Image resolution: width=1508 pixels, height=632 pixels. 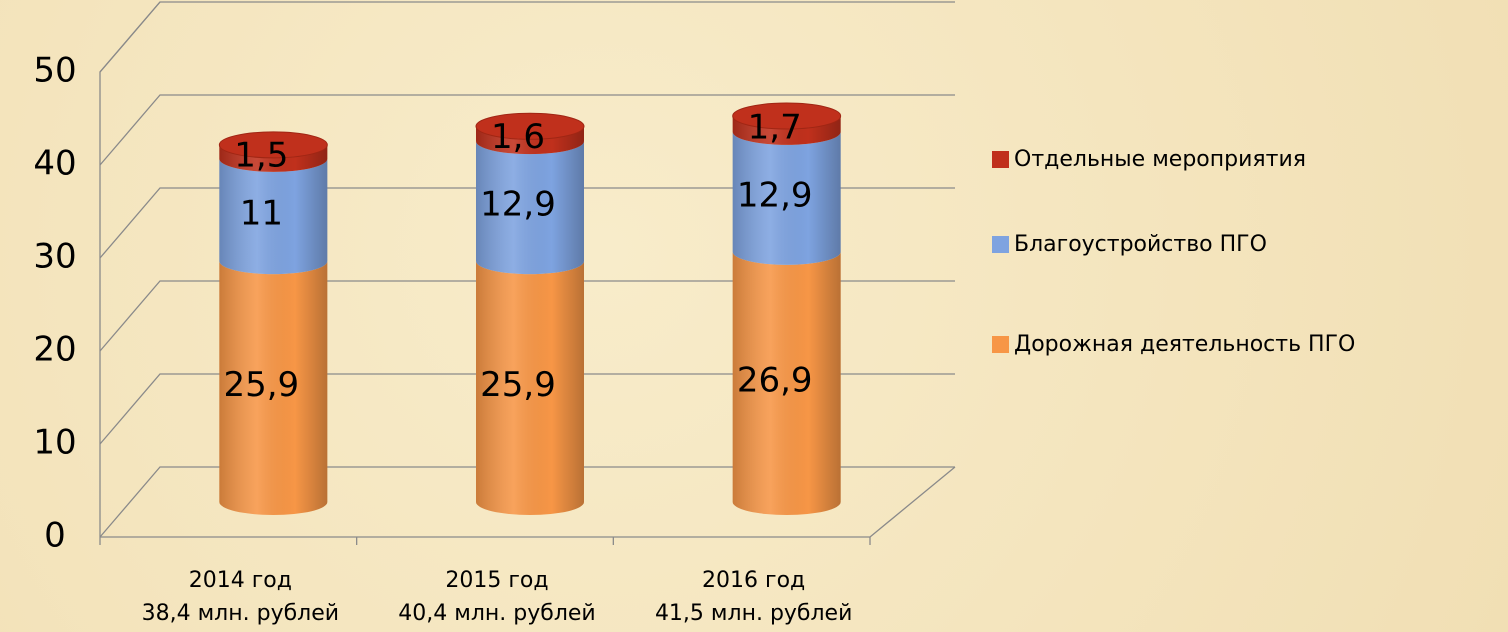 What do you see at coordinates (54, 443) in the screenshot?
I see `y-tick-label: 10` at bounding box center [54, 443].